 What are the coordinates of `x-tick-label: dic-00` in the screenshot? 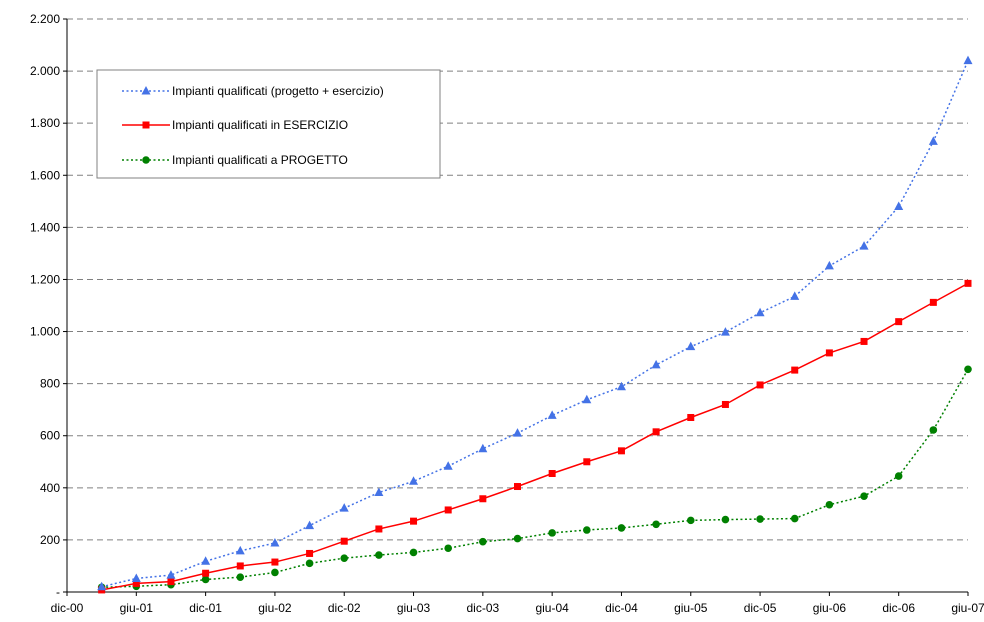 It's located at (67, 608).